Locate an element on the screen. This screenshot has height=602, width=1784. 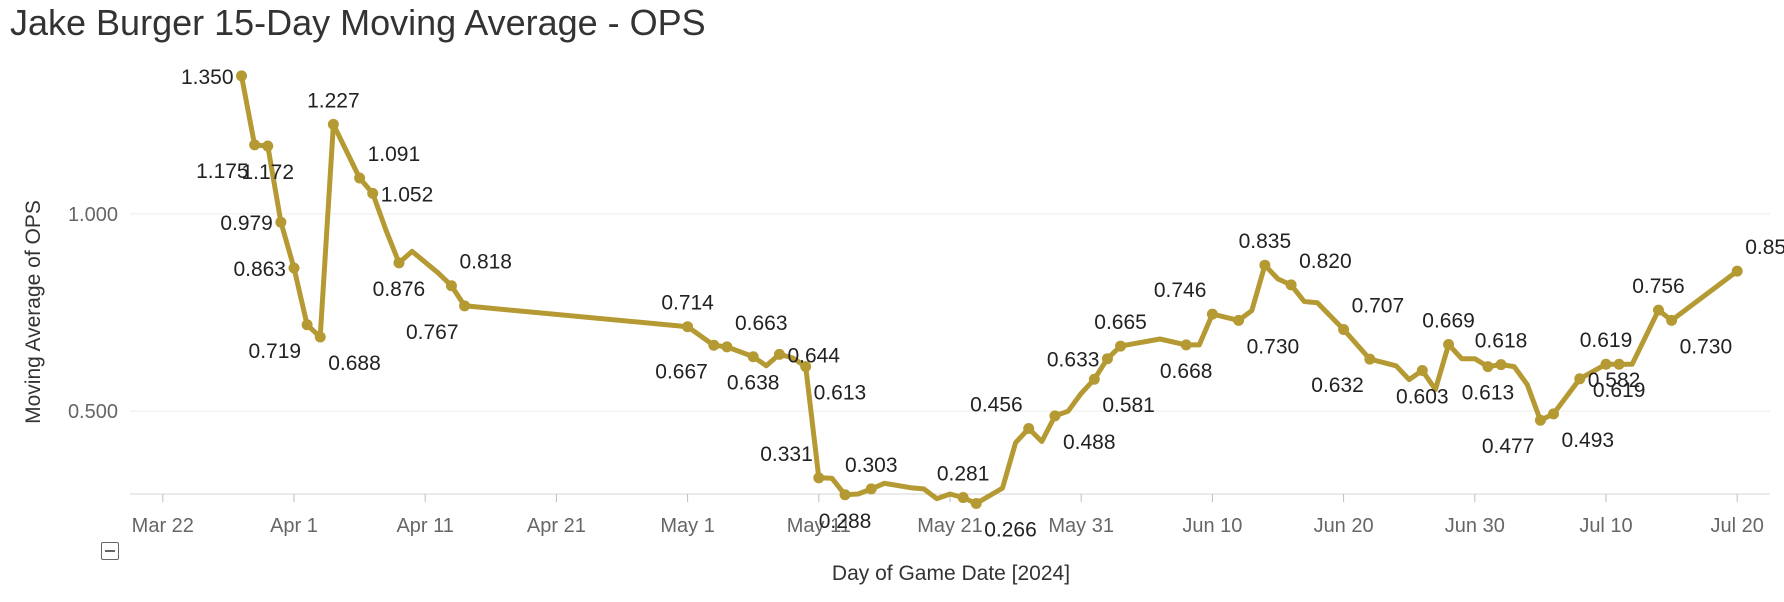
data-label: 0.266 is located at coordinates (1010, 529).